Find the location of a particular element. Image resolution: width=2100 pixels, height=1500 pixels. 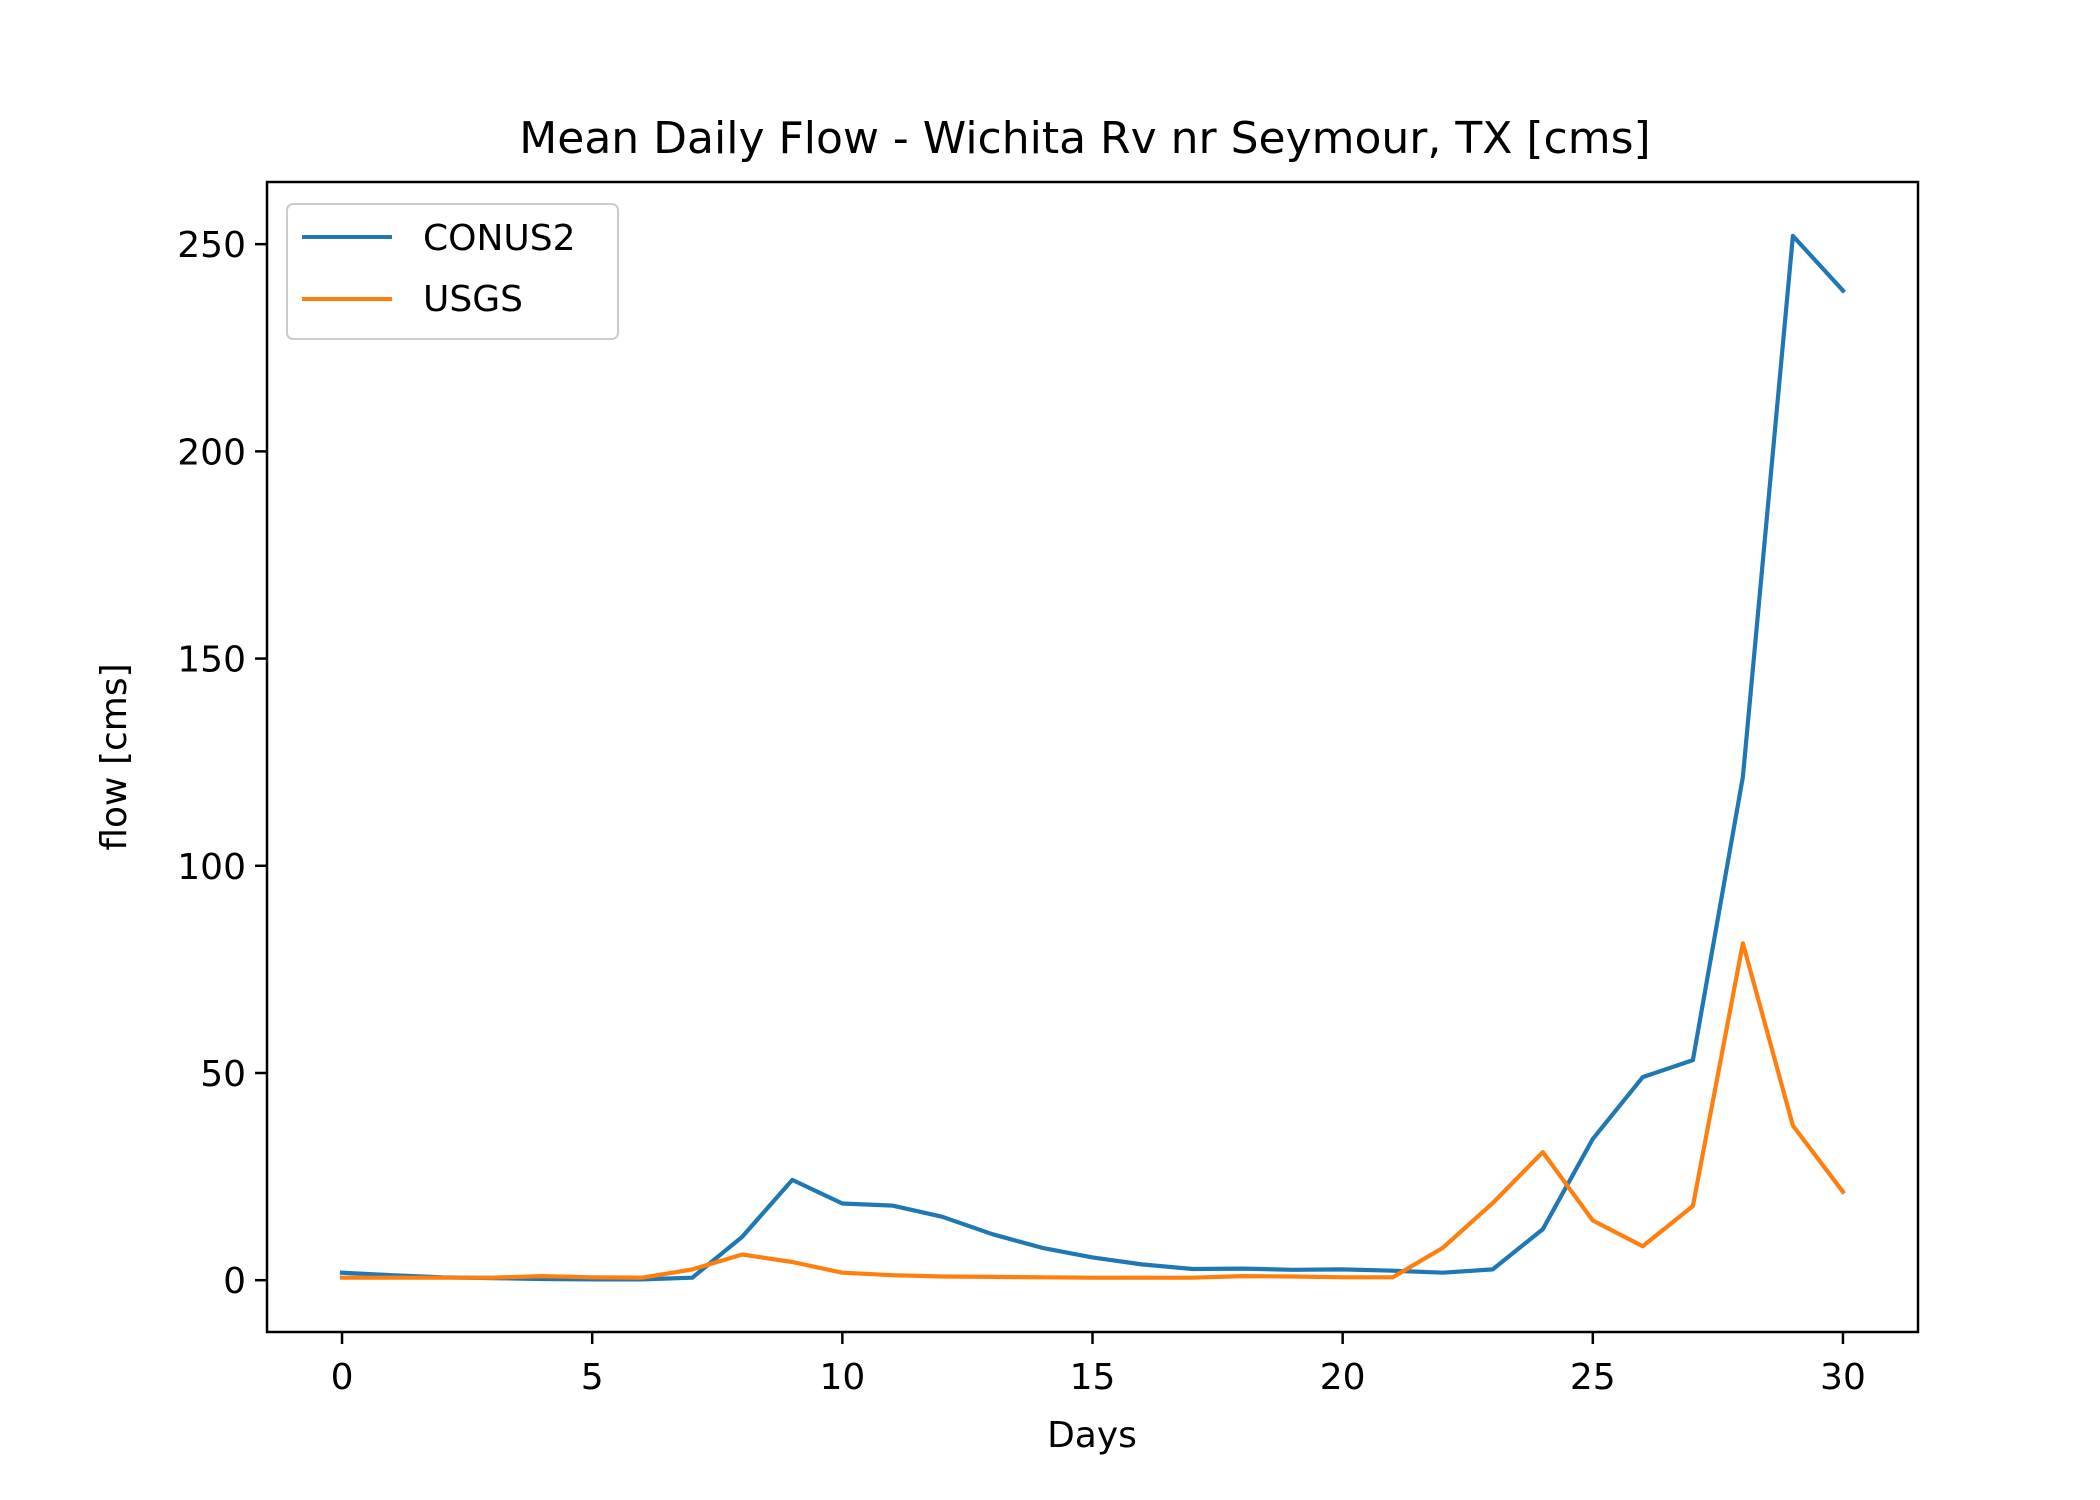

x-axis: 0 5 10 15 20 25 30 is located at coordinates (1098, 1365).